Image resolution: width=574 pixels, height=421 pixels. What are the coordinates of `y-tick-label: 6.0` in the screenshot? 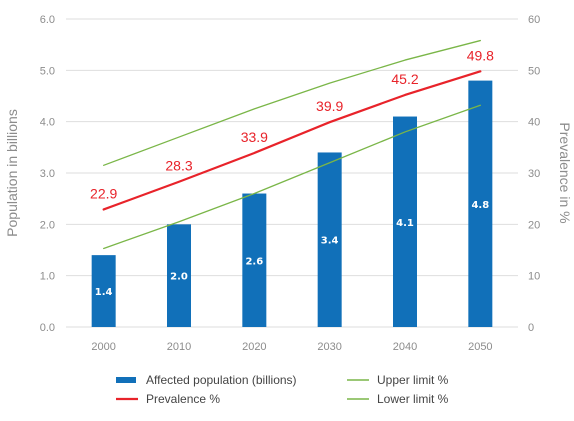 It's located at (47, 20).